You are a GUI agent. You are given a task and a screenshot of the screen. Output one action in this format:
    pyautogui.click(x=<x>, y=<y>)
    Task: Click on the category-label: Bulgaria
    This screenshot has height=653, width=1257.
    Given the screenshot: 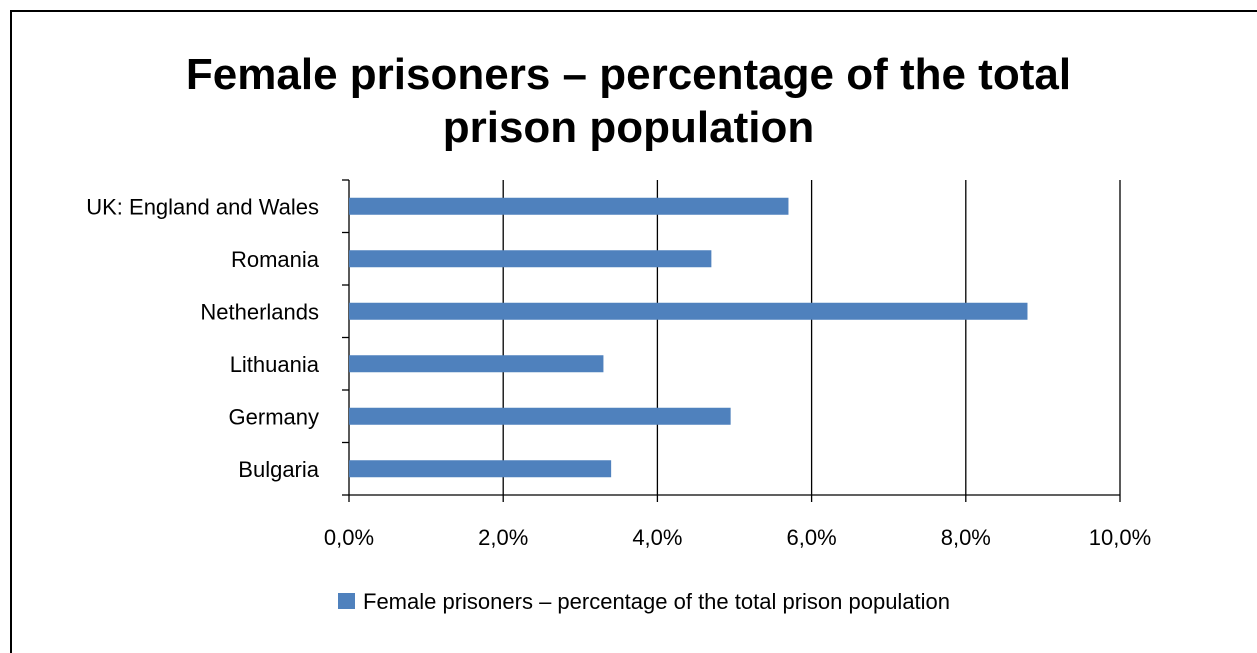 What is the action you would take?
    pyautogui.click(x=278, y=469)
    